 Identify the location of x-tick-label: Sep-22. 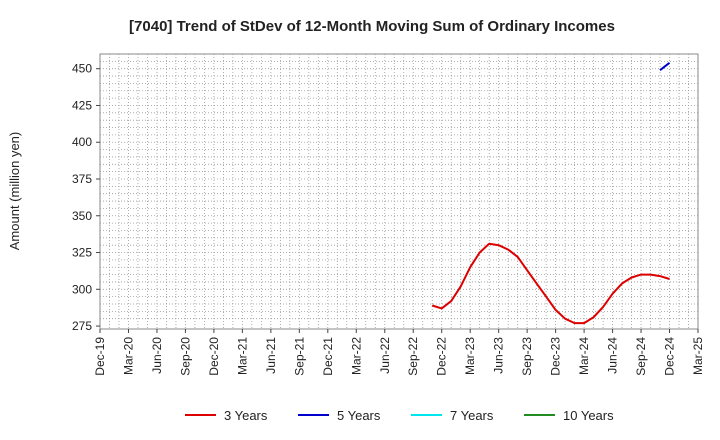
(413, 356).